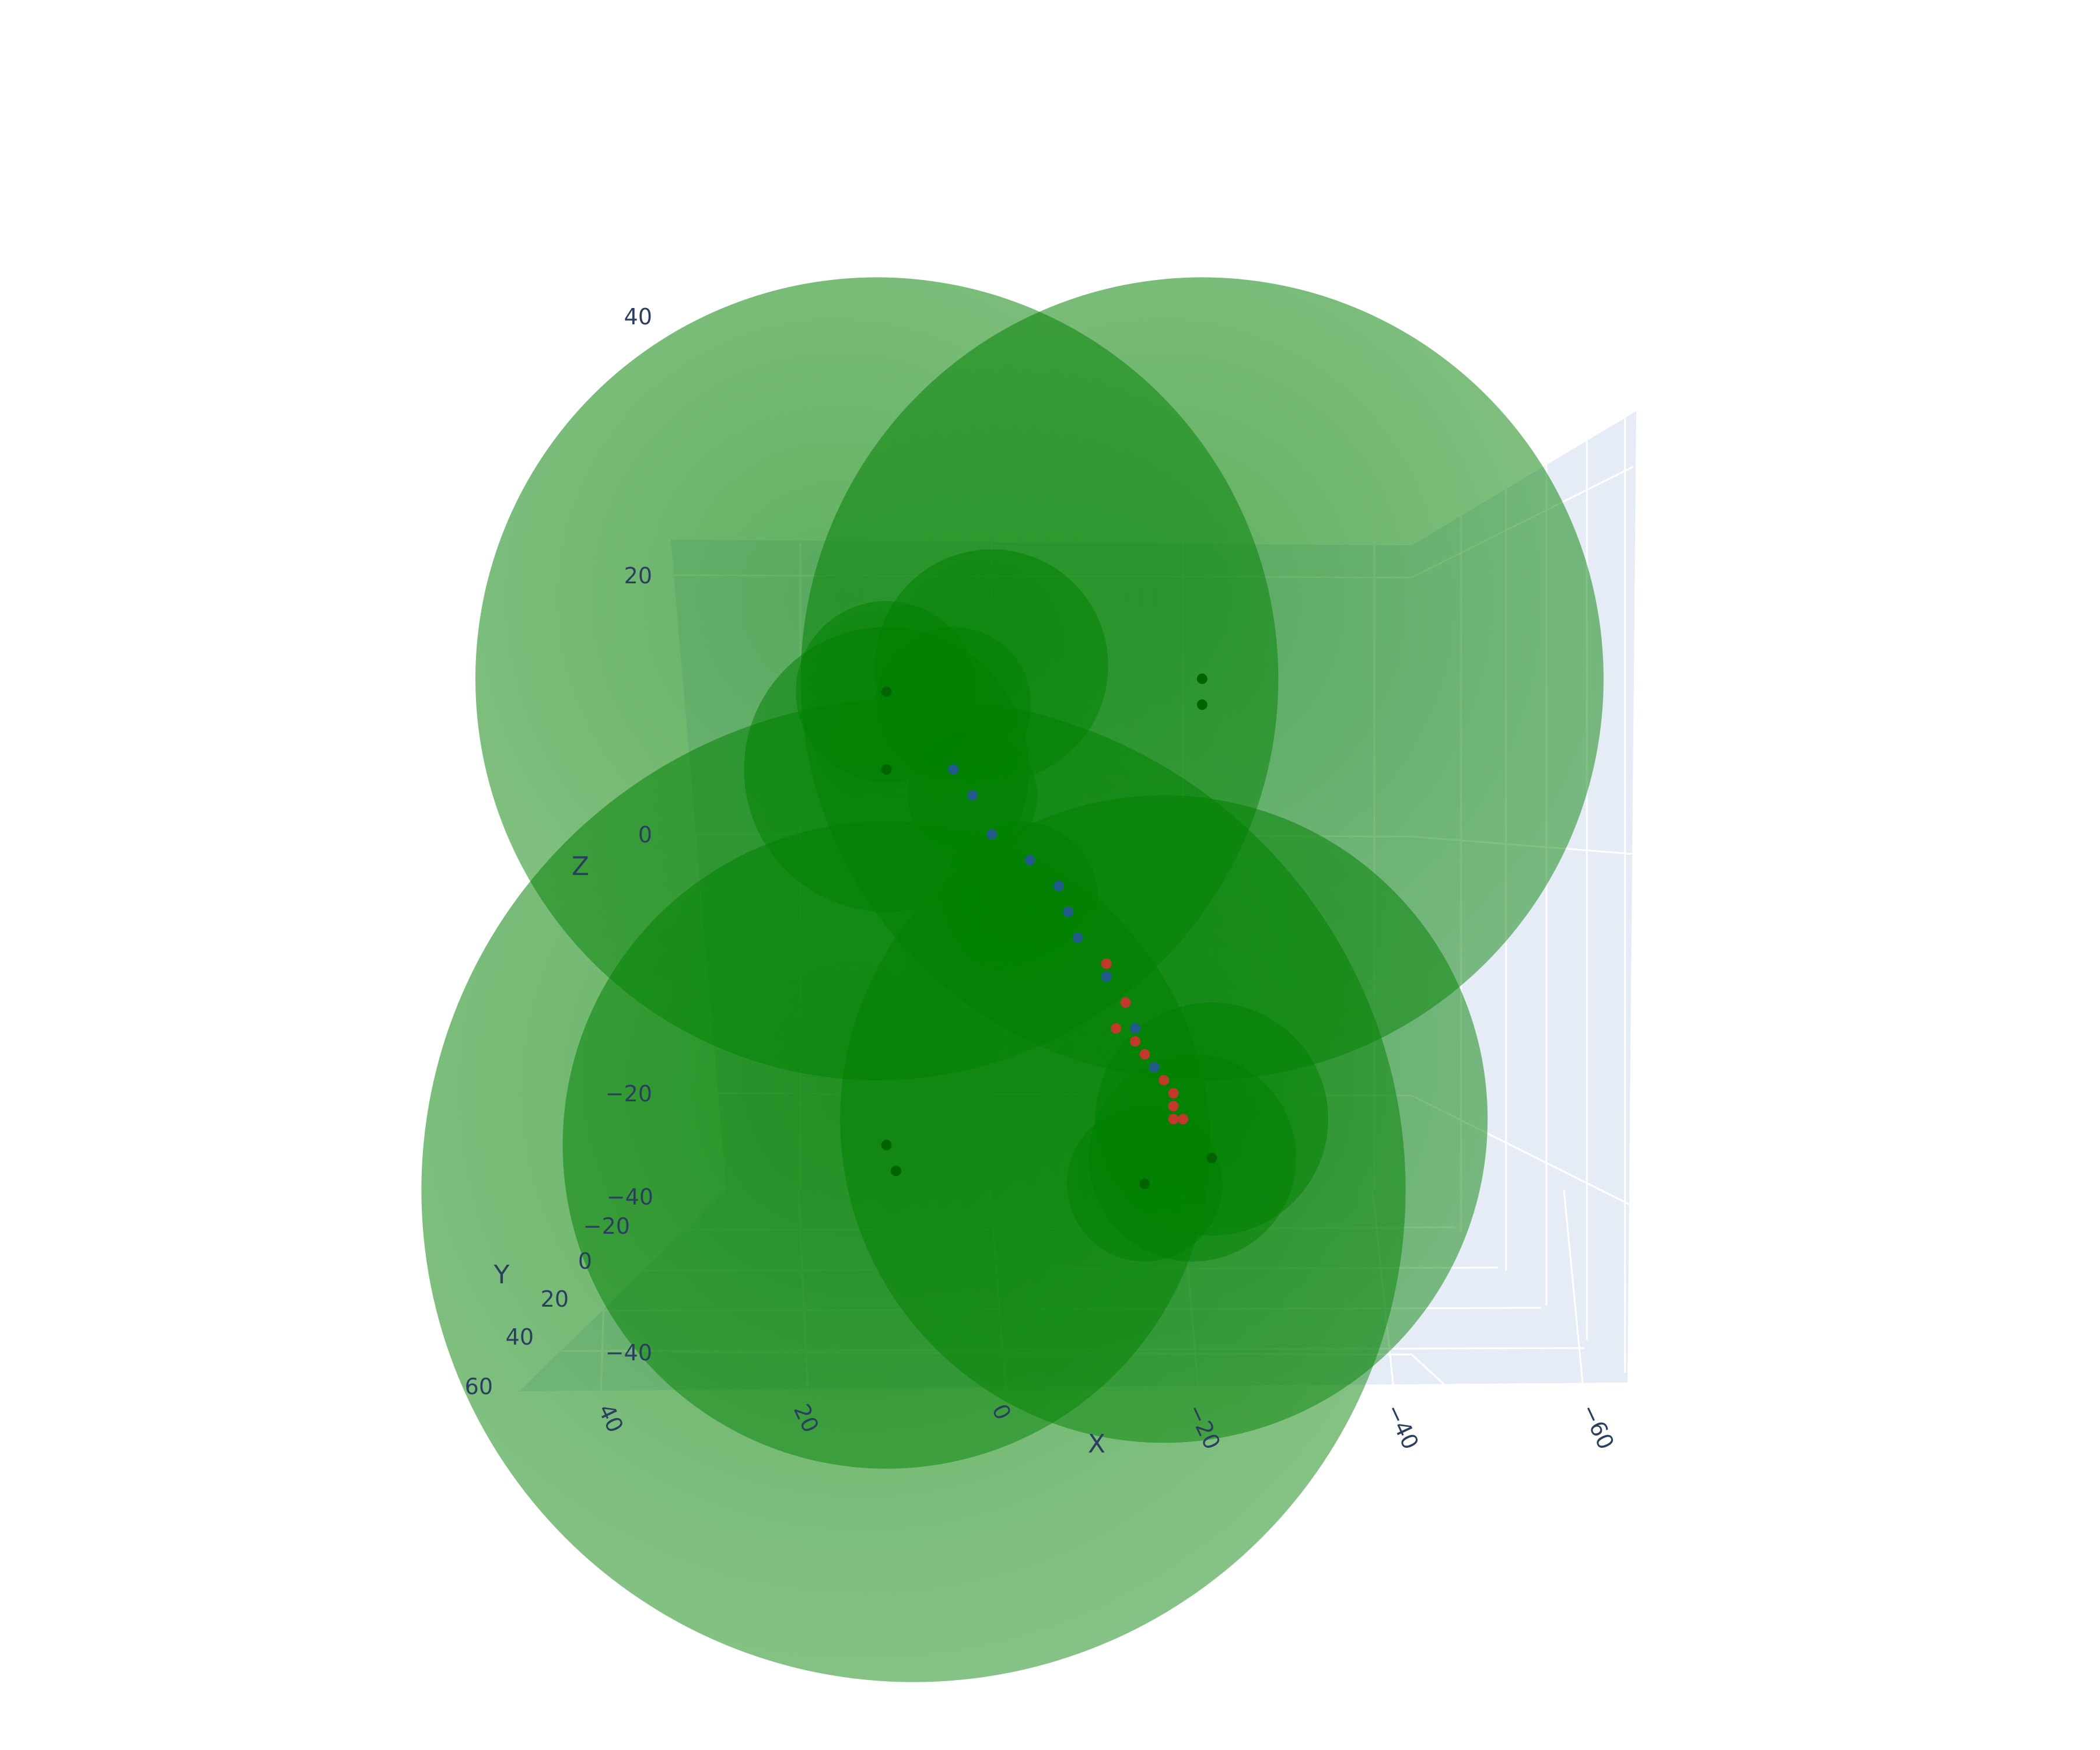  I want to click on sphere, so click(1020, 899).